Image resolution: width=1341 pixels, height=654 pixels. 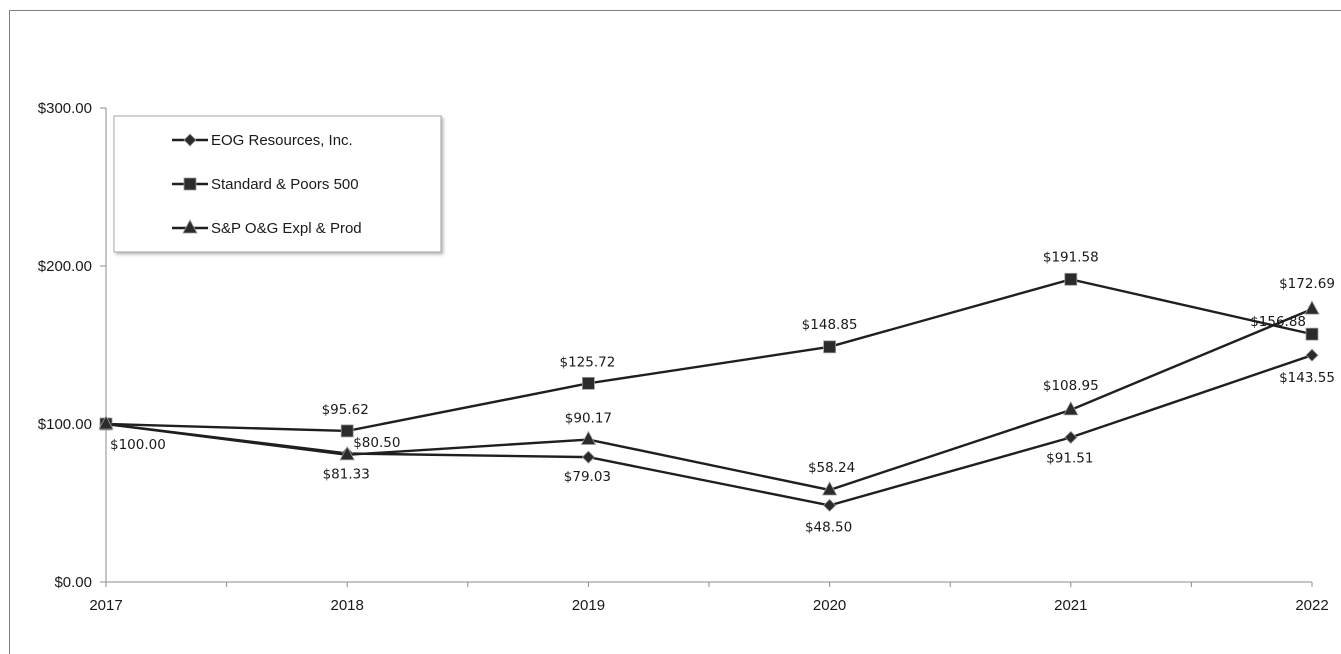 I want to click on data-label: $125.72, so click(x=587, y=362).